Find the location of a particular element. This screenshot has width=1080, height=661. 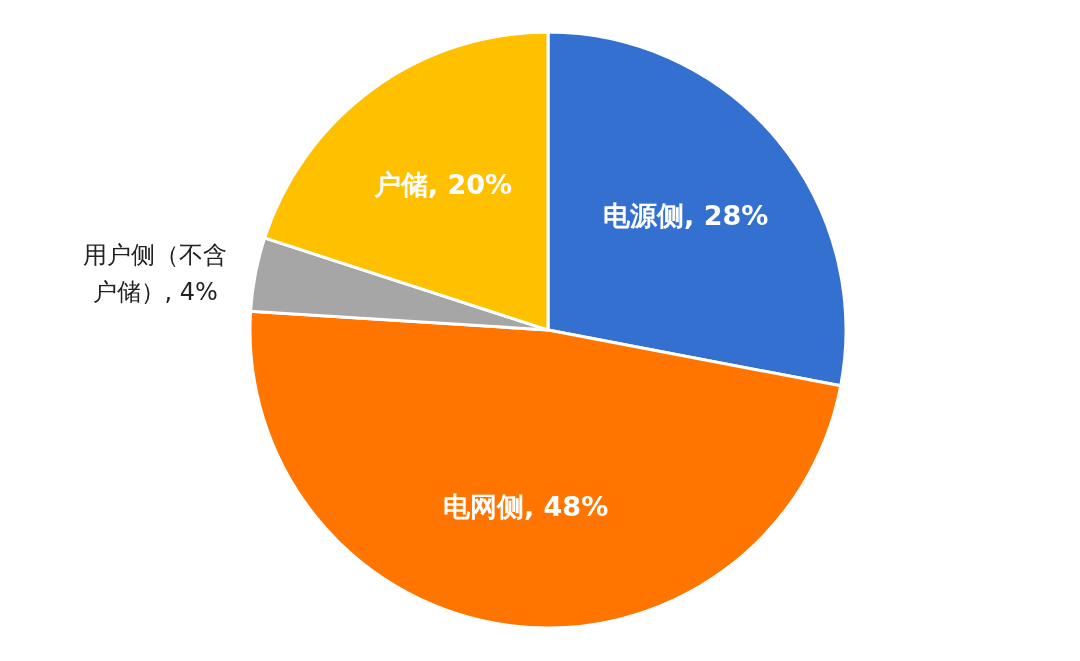

slice-label: 电网侧, 48% is located at coordinates (525, 507).